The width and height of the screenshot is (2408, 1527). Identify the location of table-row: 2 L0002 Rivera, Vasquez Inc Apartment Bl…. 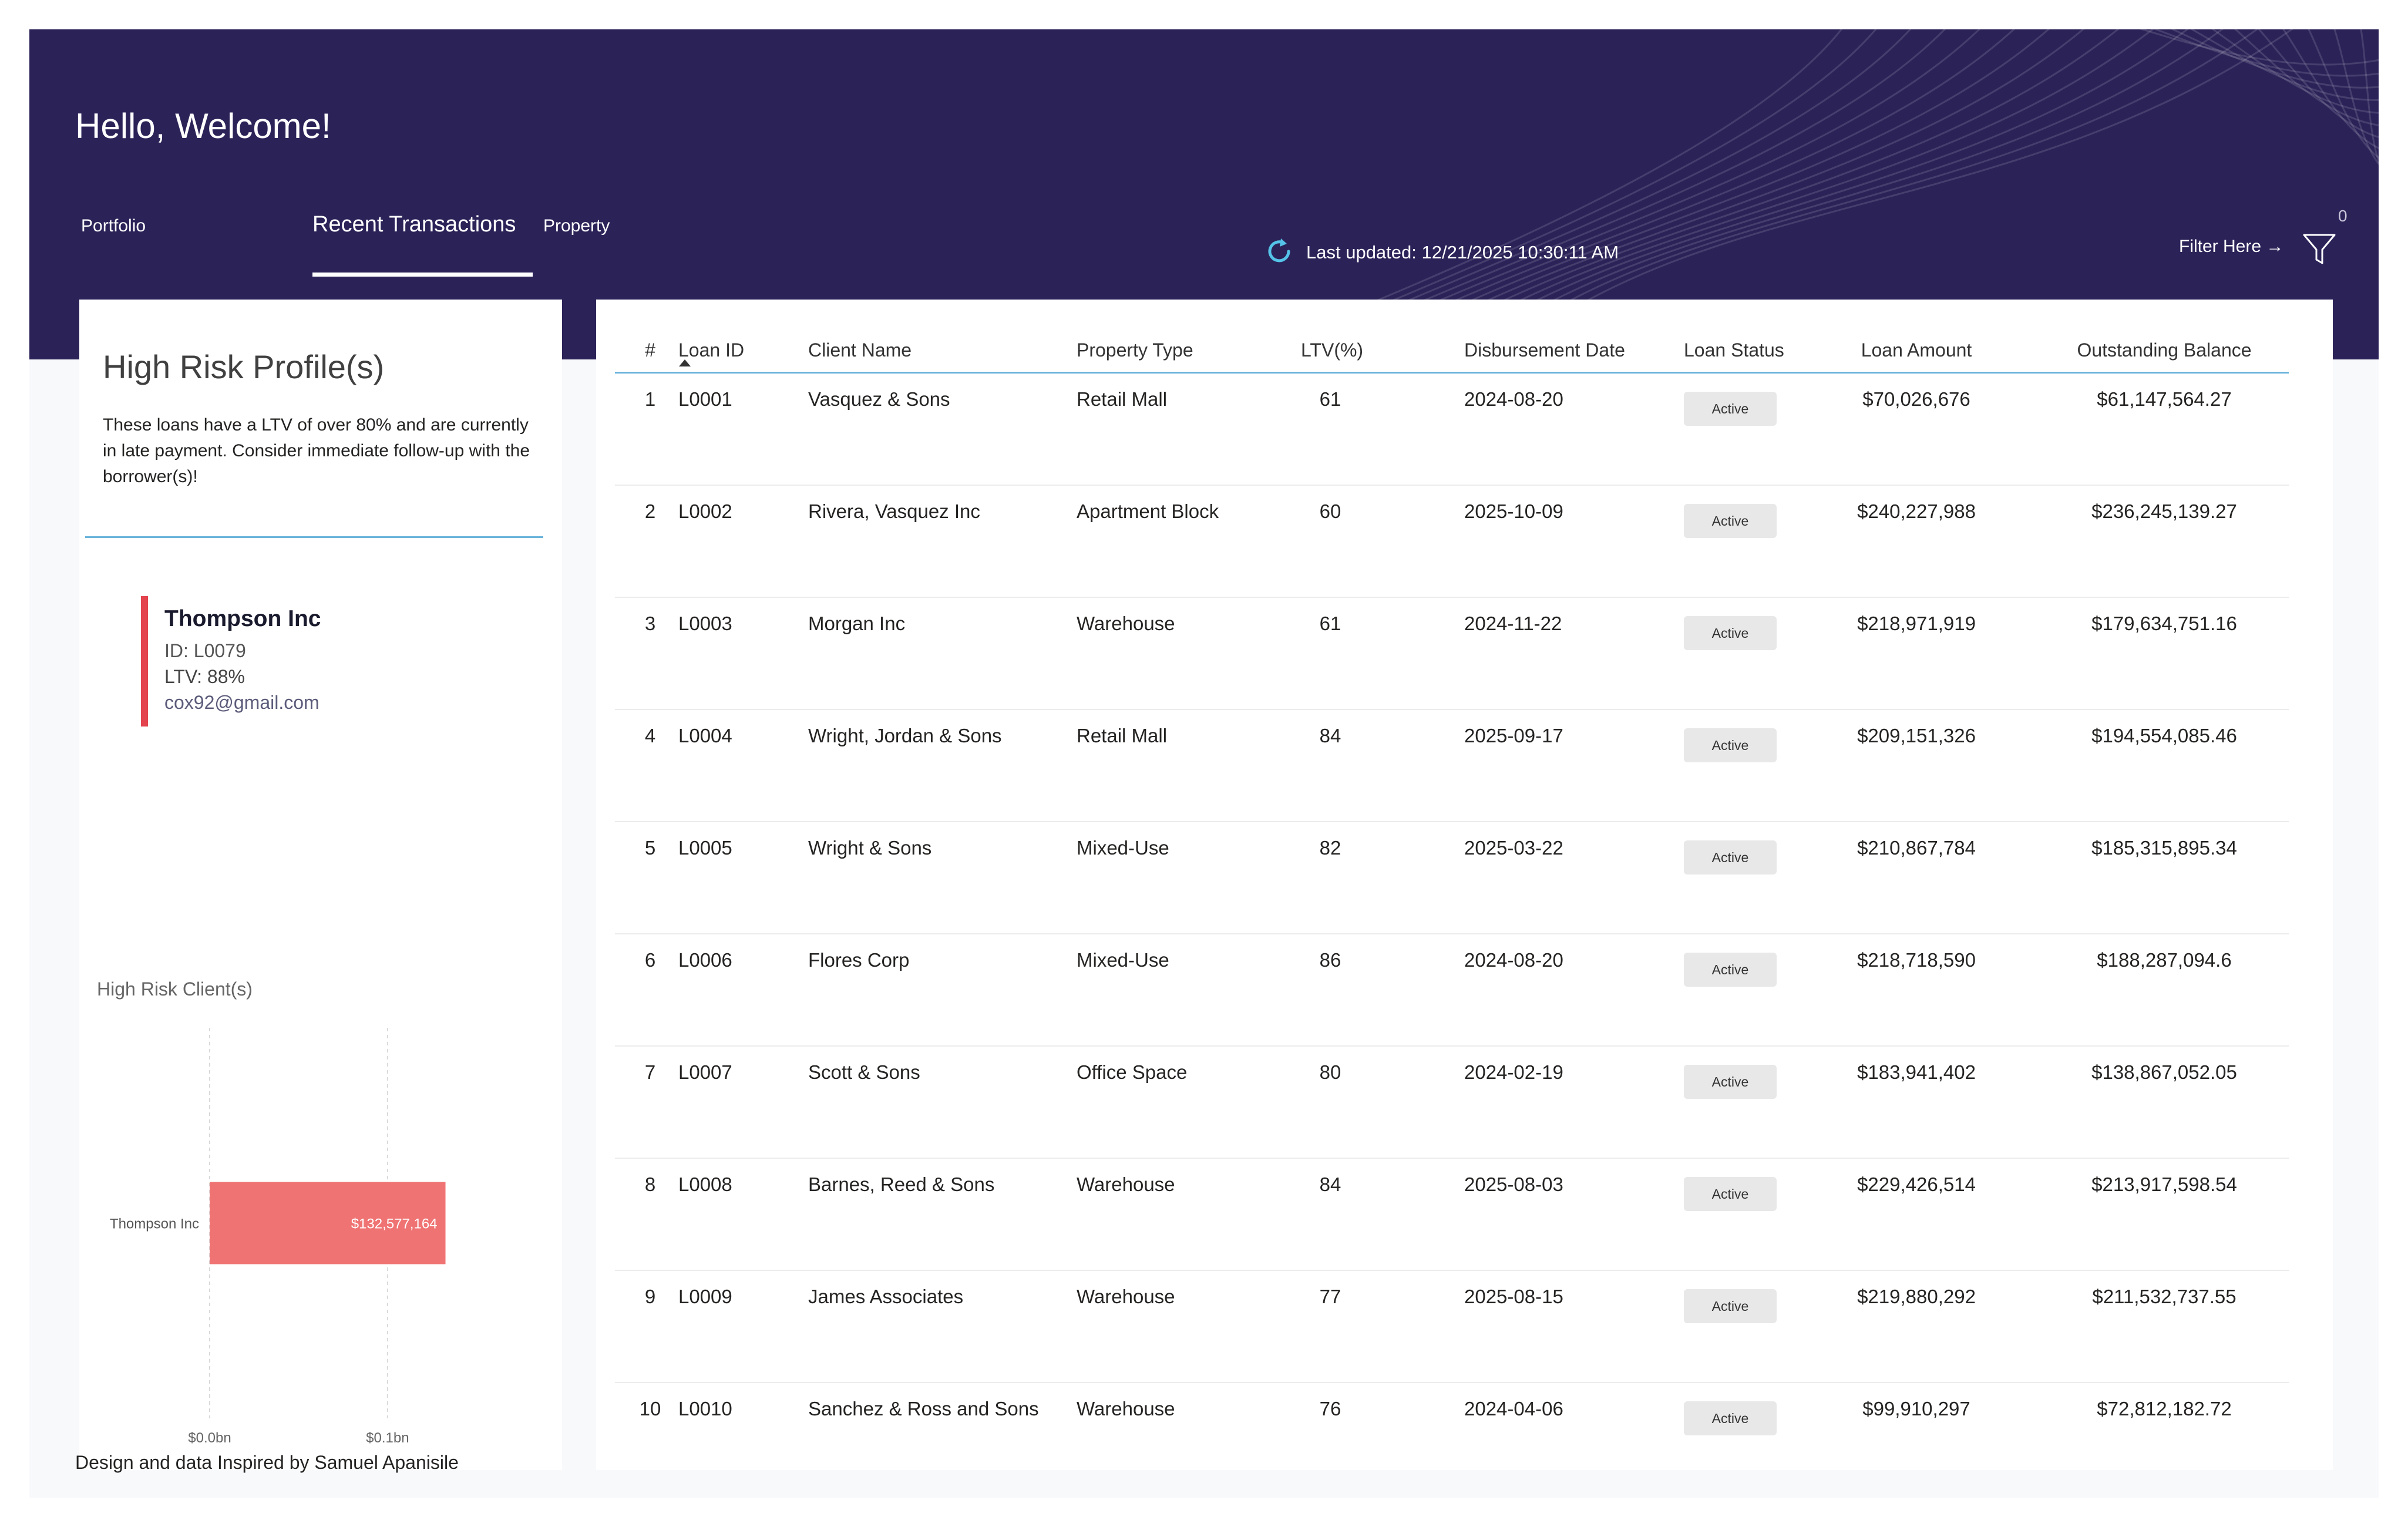
(1464, 542).